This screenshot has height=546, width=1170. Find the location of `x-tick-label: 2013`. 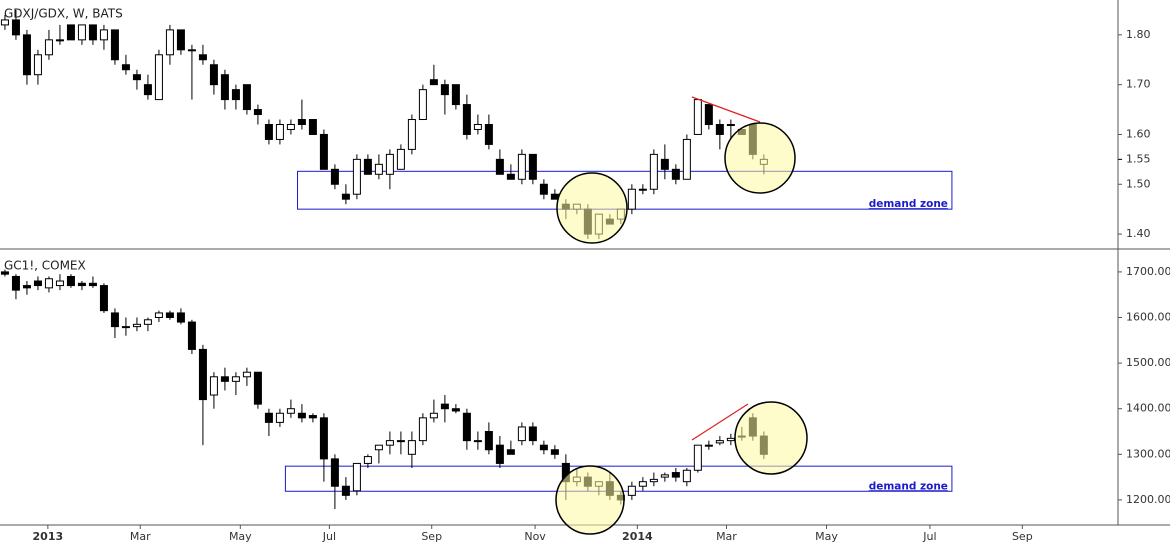

x-tick-label: 2013 is located at coordinates (48, 536).